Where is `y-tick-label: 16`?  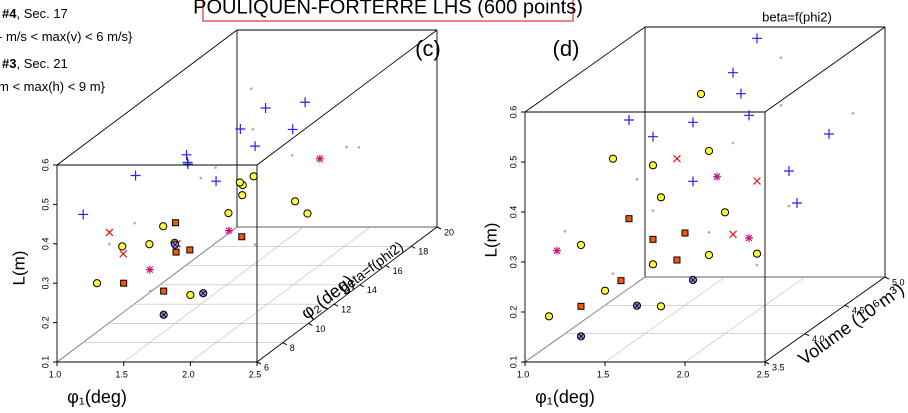 y-tick-label: 16 is located at coordinates (398, 271).